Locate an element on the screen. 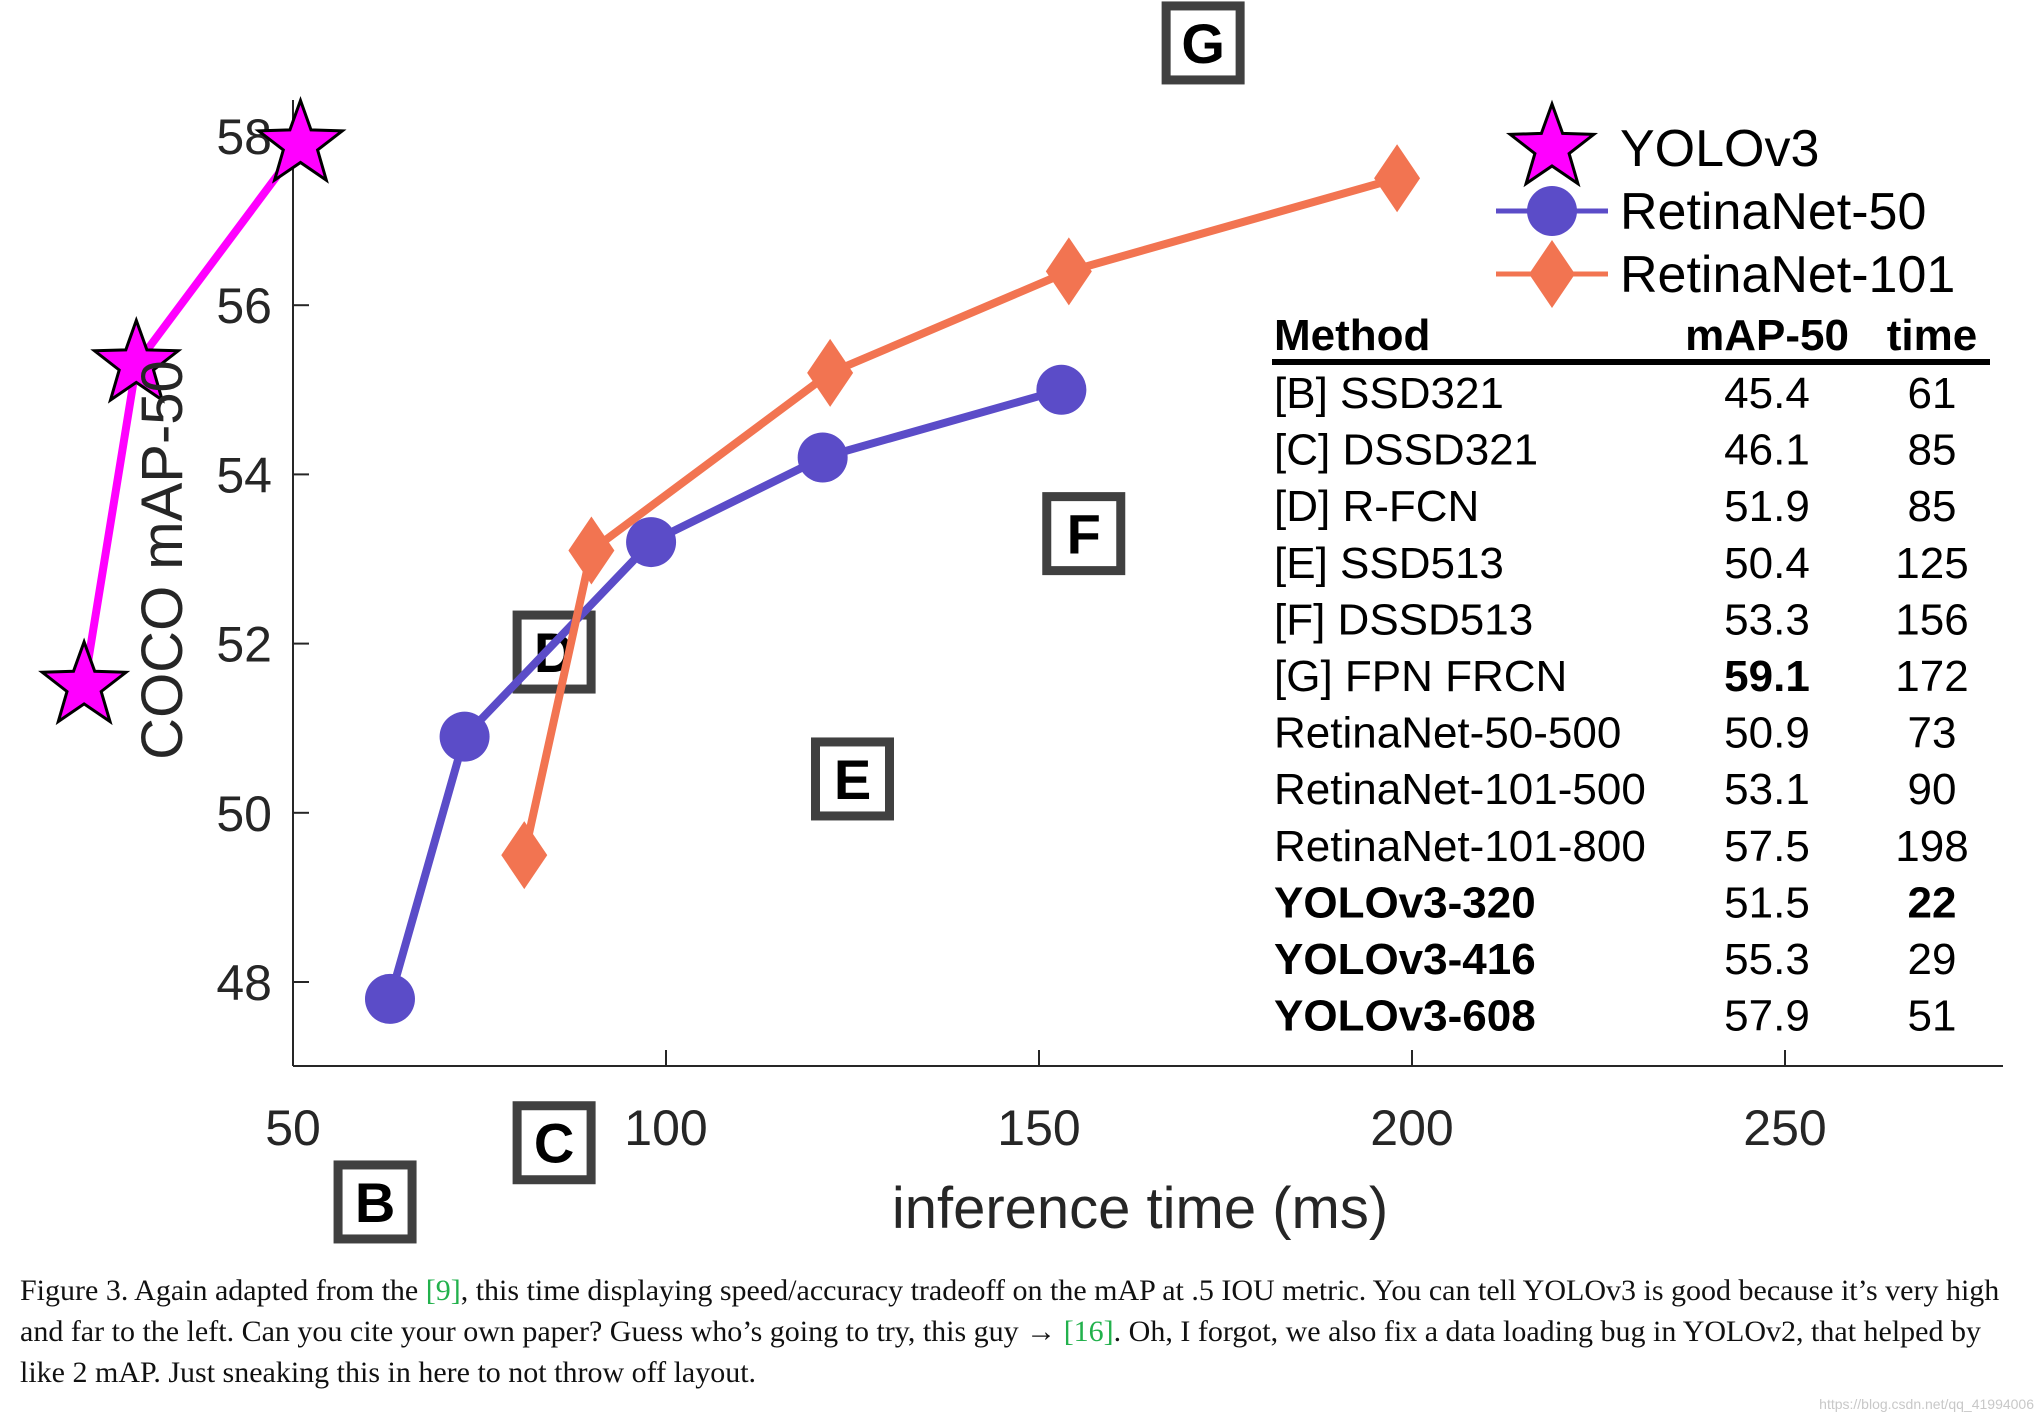 The image size is (2040, 1416). table-cell-map: 57.5 is located at coordinates (1767, 846).